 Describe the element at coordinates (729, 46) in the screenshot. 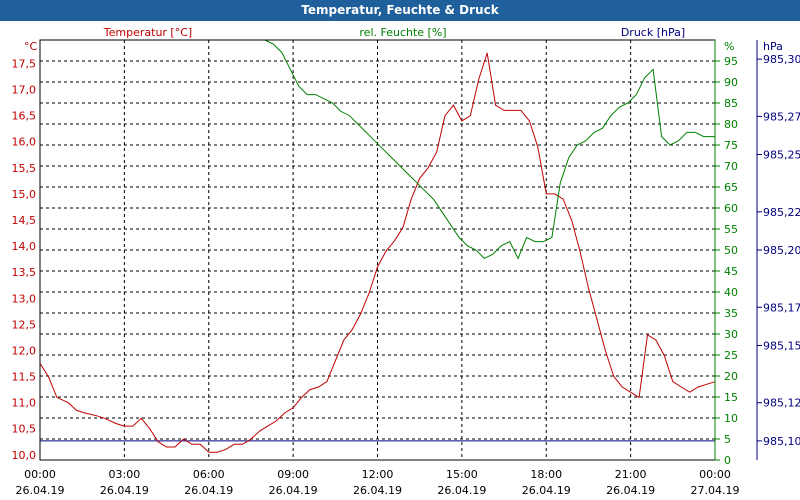

I see `humidity-unit: %` at that location.